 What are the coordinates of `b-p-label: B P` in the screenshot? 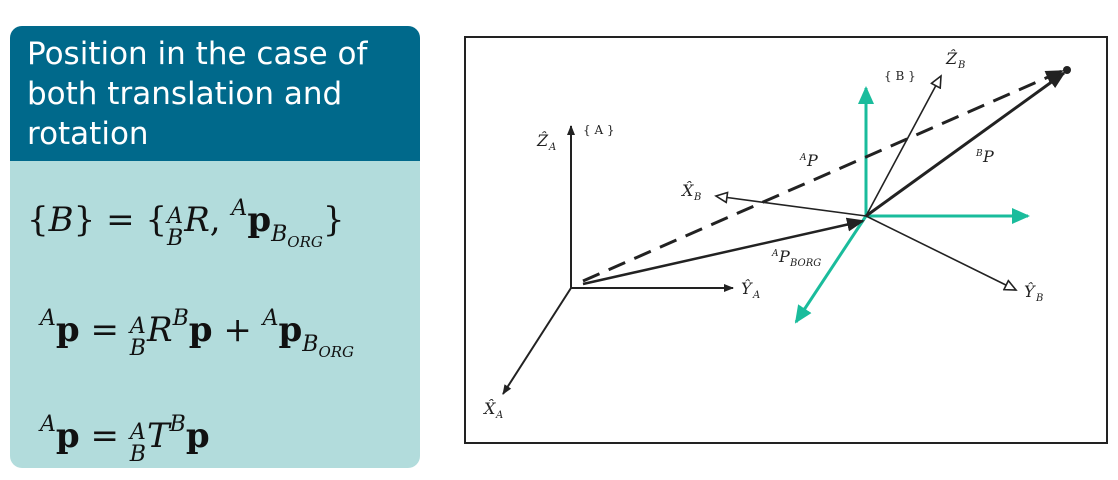 It's located at (984, 156).